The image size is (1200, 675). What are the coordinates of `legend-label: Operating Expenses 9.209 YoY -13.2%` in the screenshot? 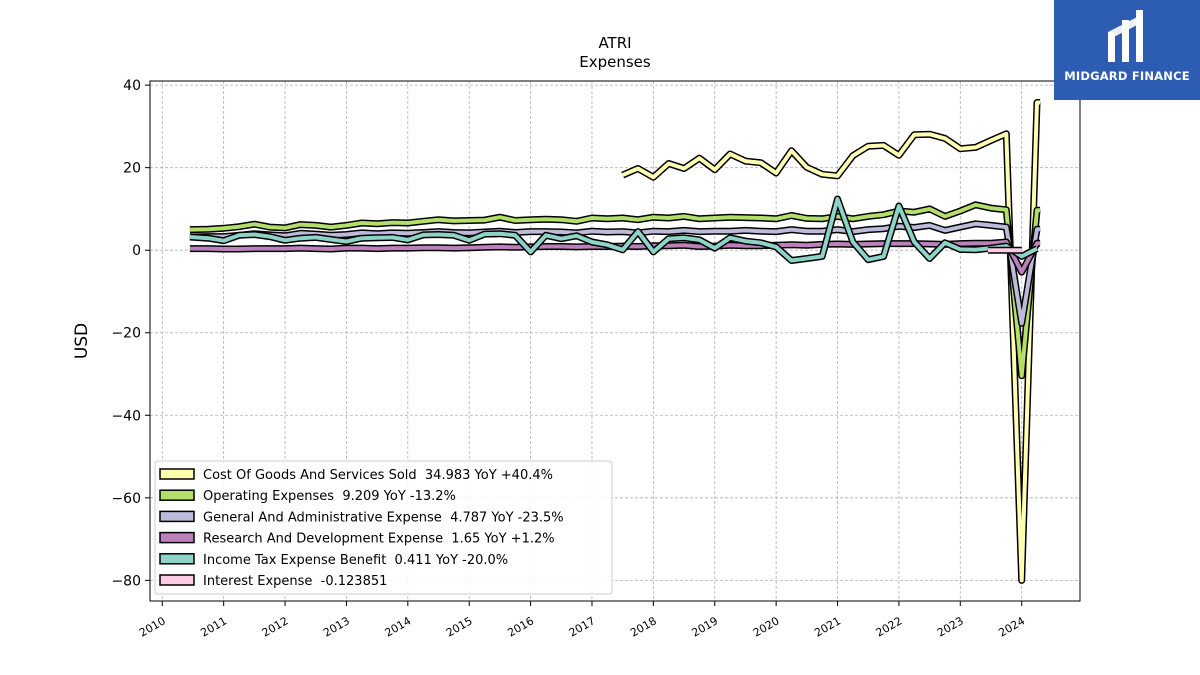 It's located at (329, 496).